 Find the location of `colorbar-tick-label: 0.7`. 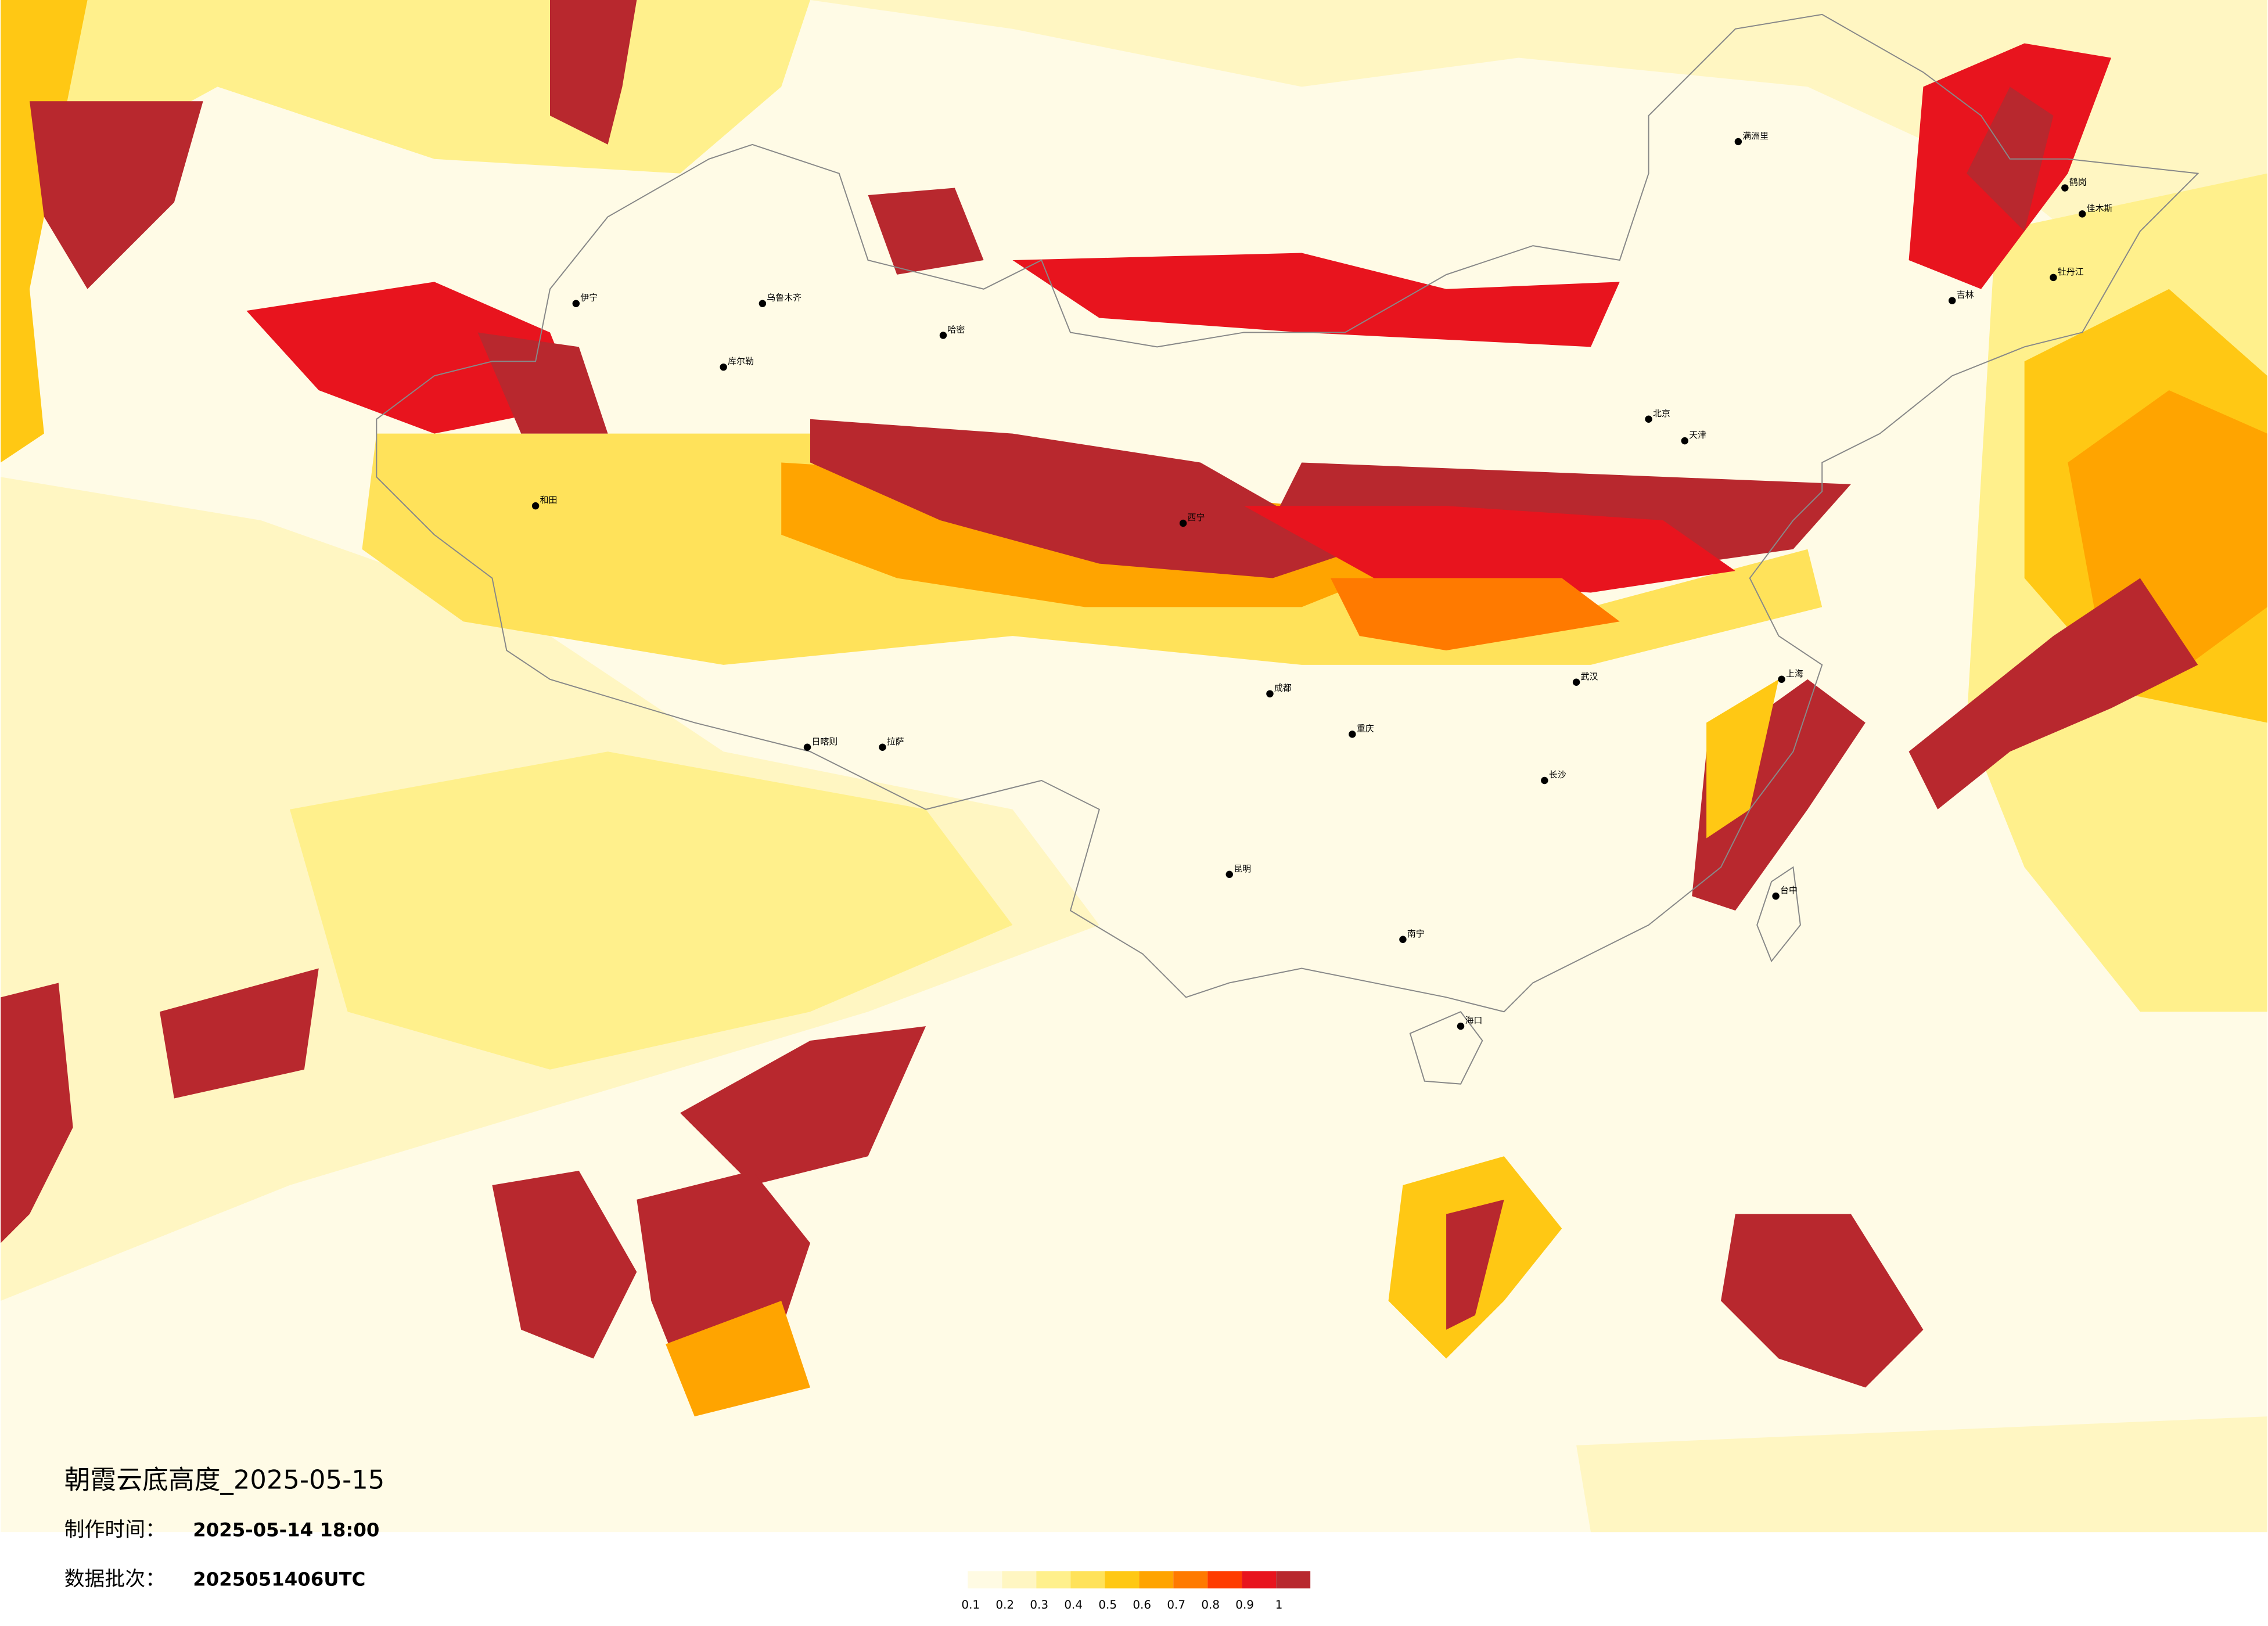

colorbar-tick-label: 0.7 is located at coordinates (1176, 1604).